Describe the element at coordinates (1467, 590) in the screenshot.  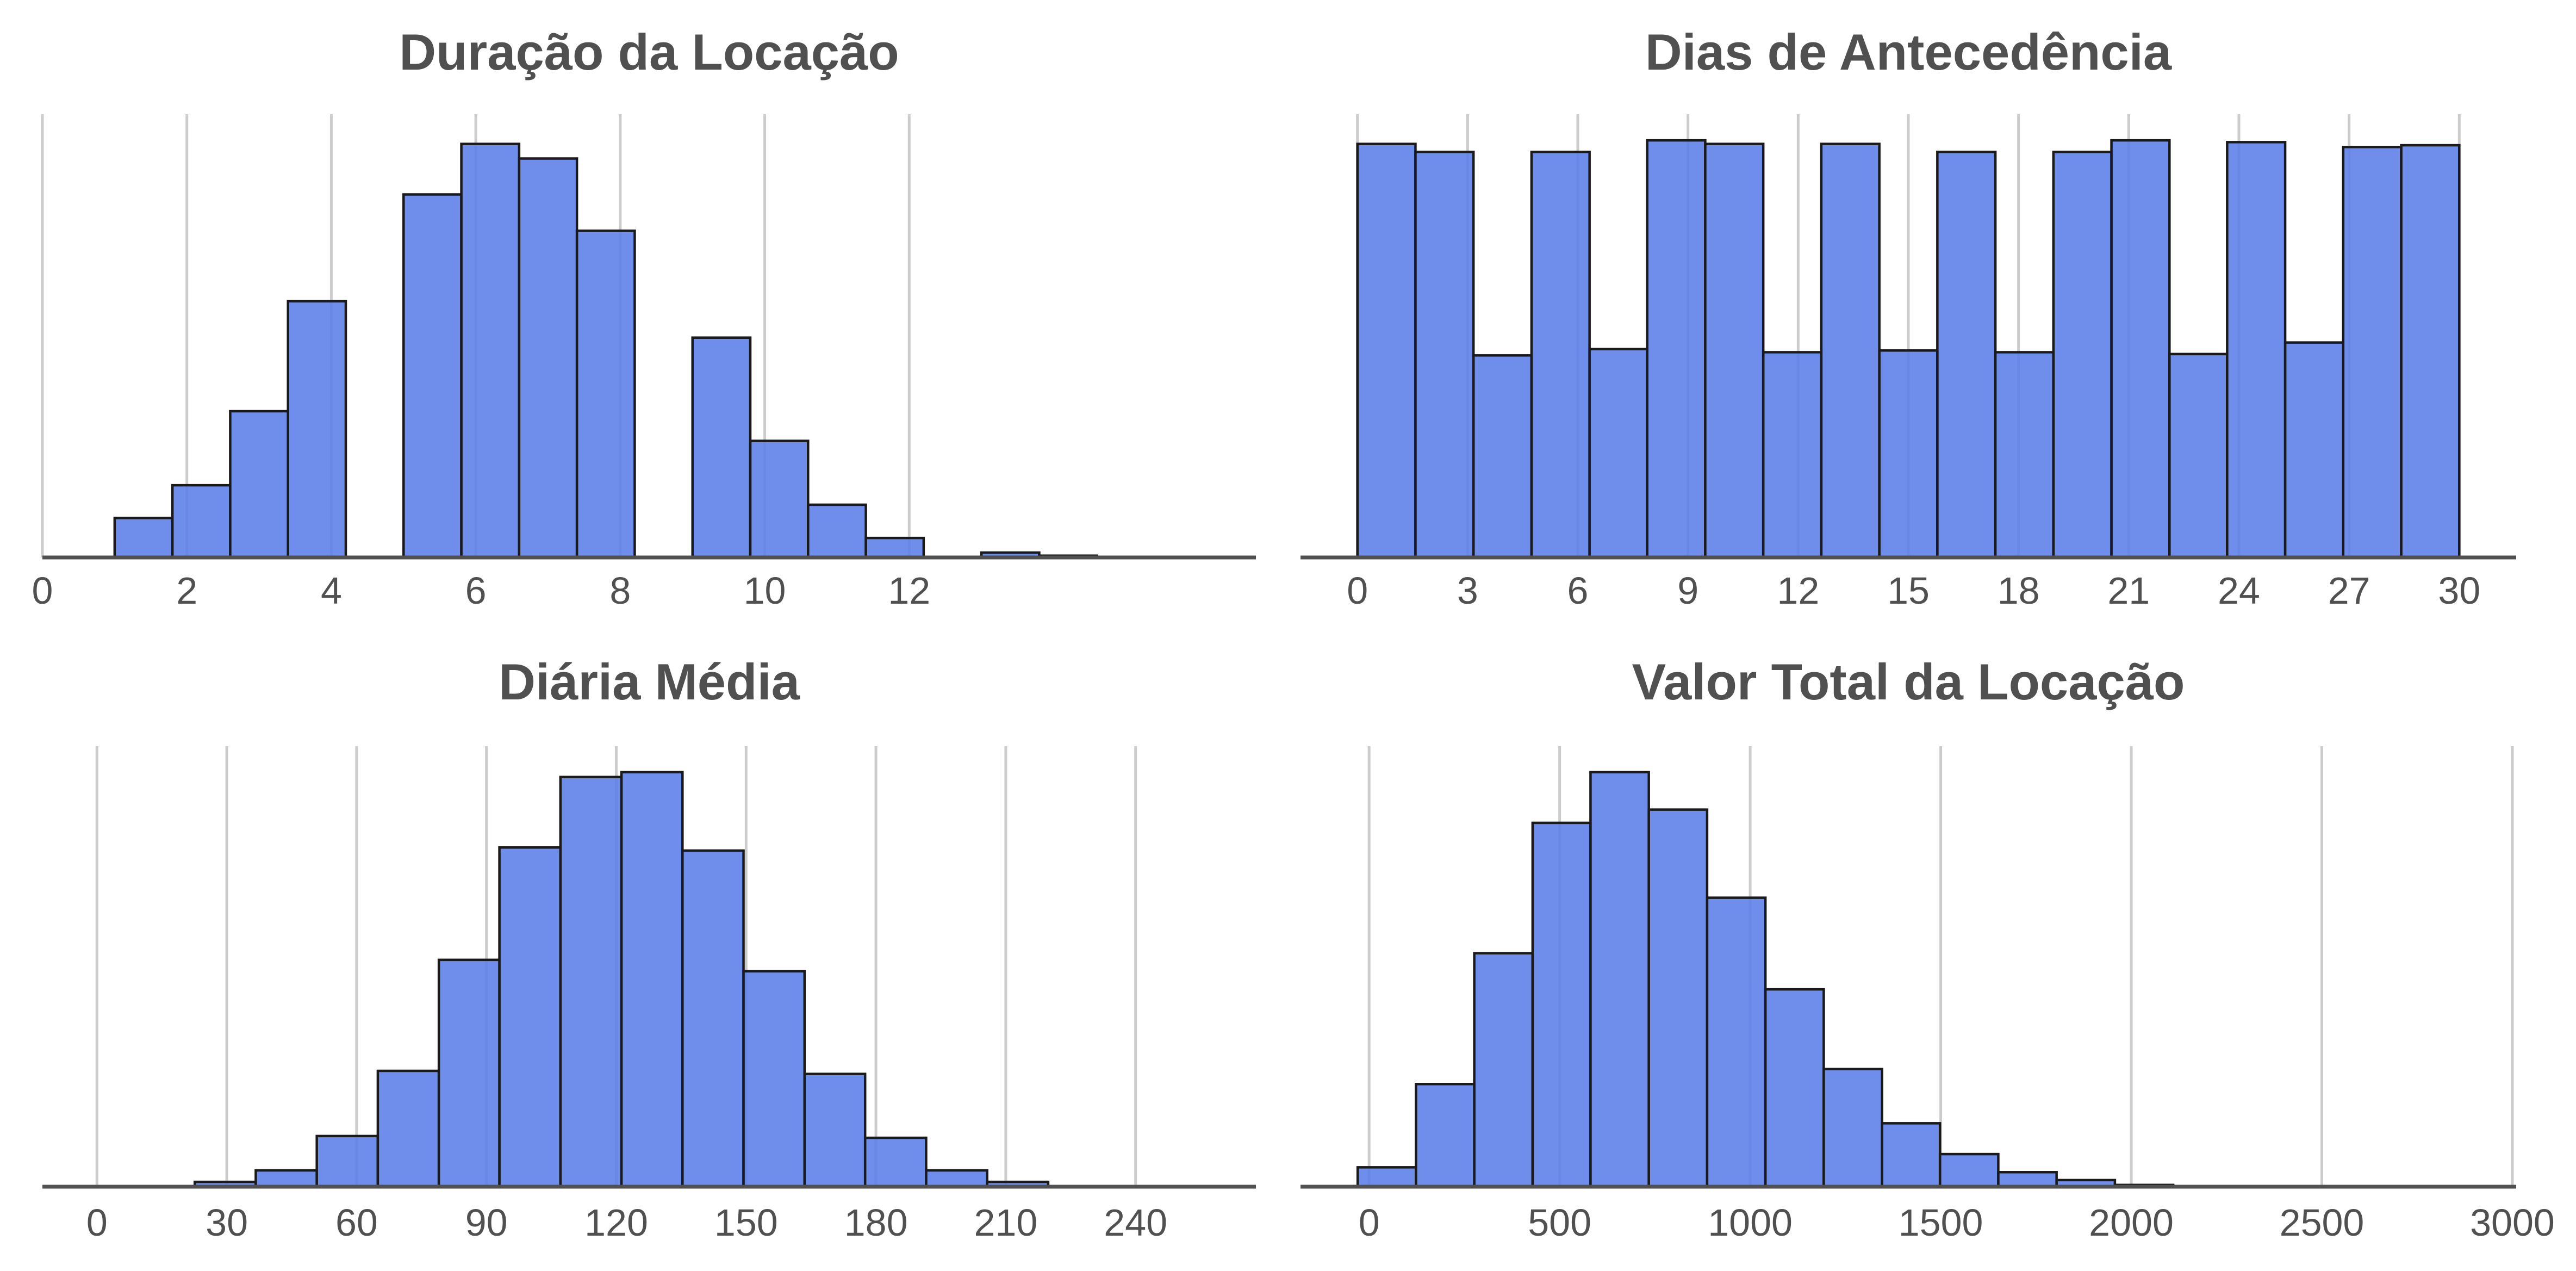
I see `x-tick-label: 3` at that location.